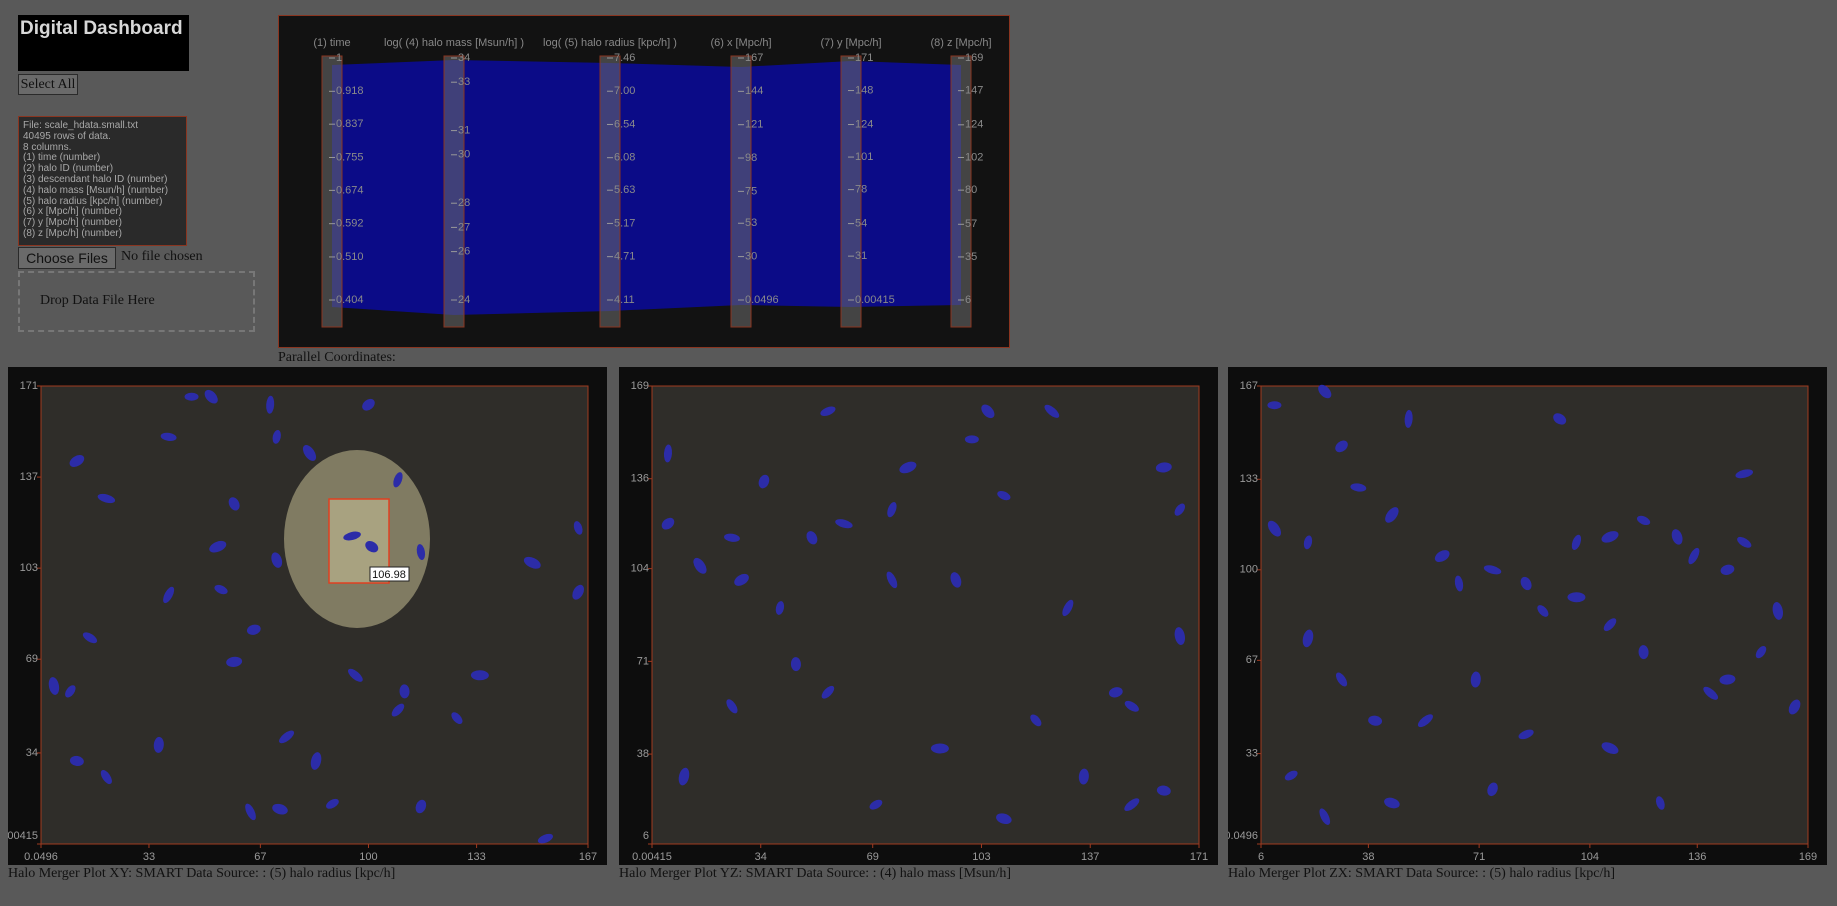  I want to click on x-tick-label: 169, so click(1808, 857).